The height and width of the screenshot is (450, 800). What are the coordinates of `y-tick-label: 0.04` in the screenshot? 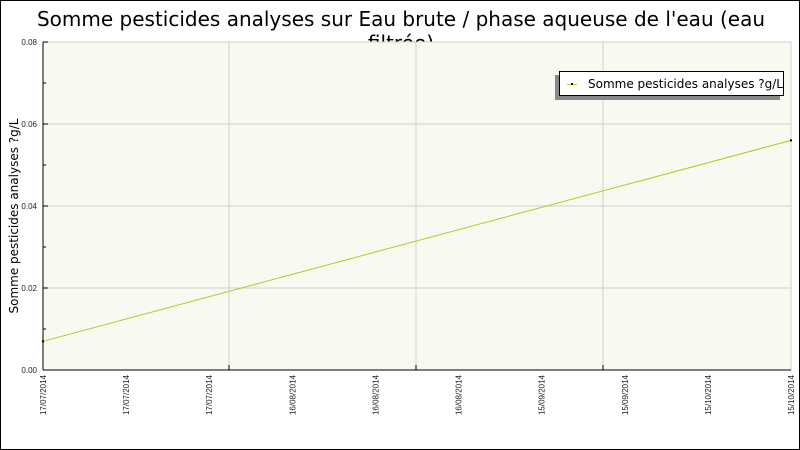 It's located at (29, 206).